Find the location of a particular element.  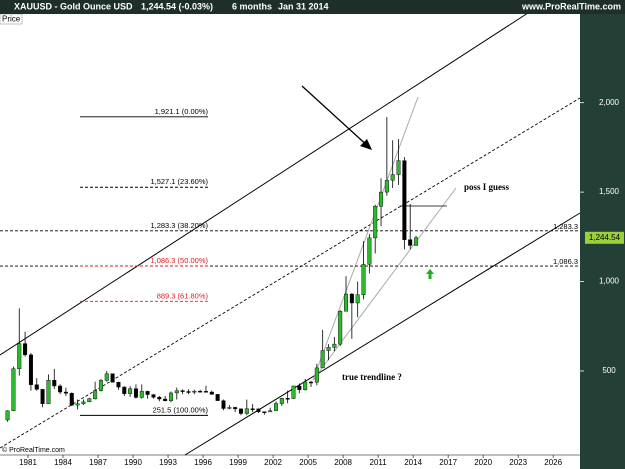

green-arrow is located at coordinates (430, 274).